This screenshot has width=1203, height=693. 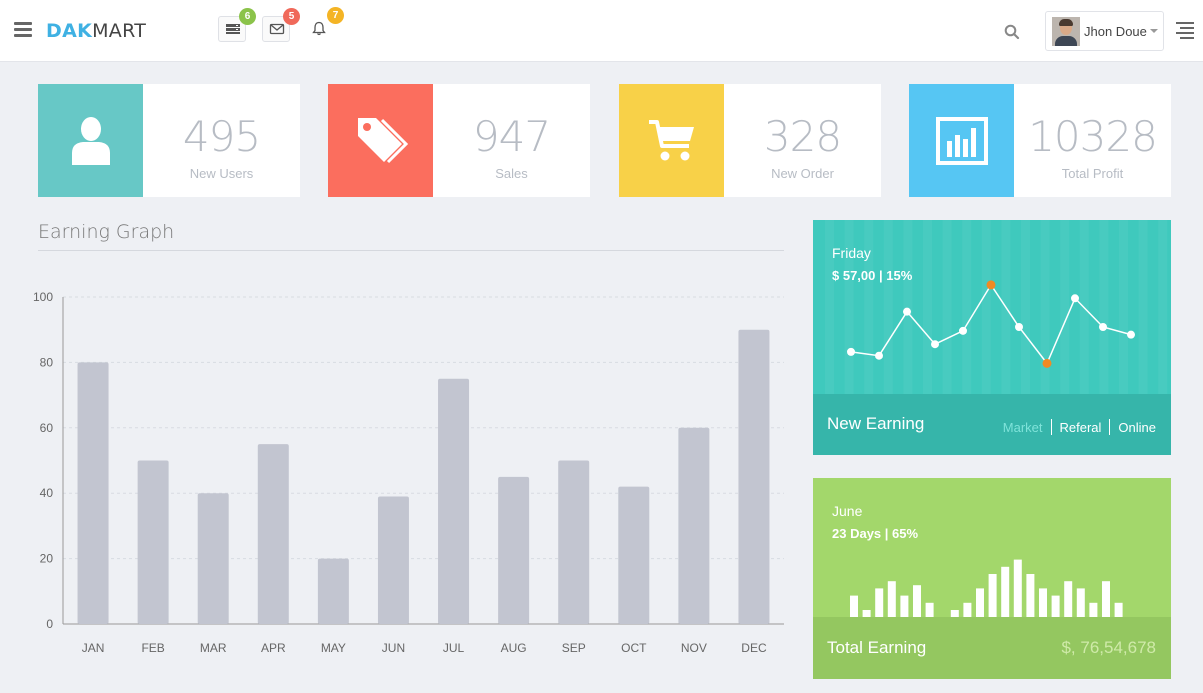 I want to click on x-tick-label: JAN, so click(x=93, y=648).